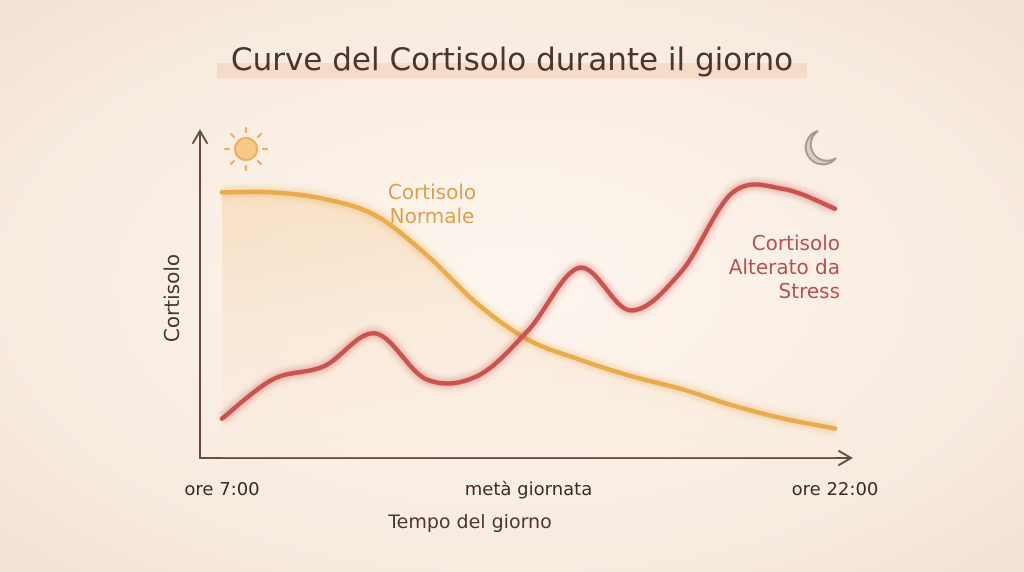 Image resolution: width=1024 pixels, height=572 pixels. I want to click on legend-label: Cortisolo Normale, so click(432, 204).